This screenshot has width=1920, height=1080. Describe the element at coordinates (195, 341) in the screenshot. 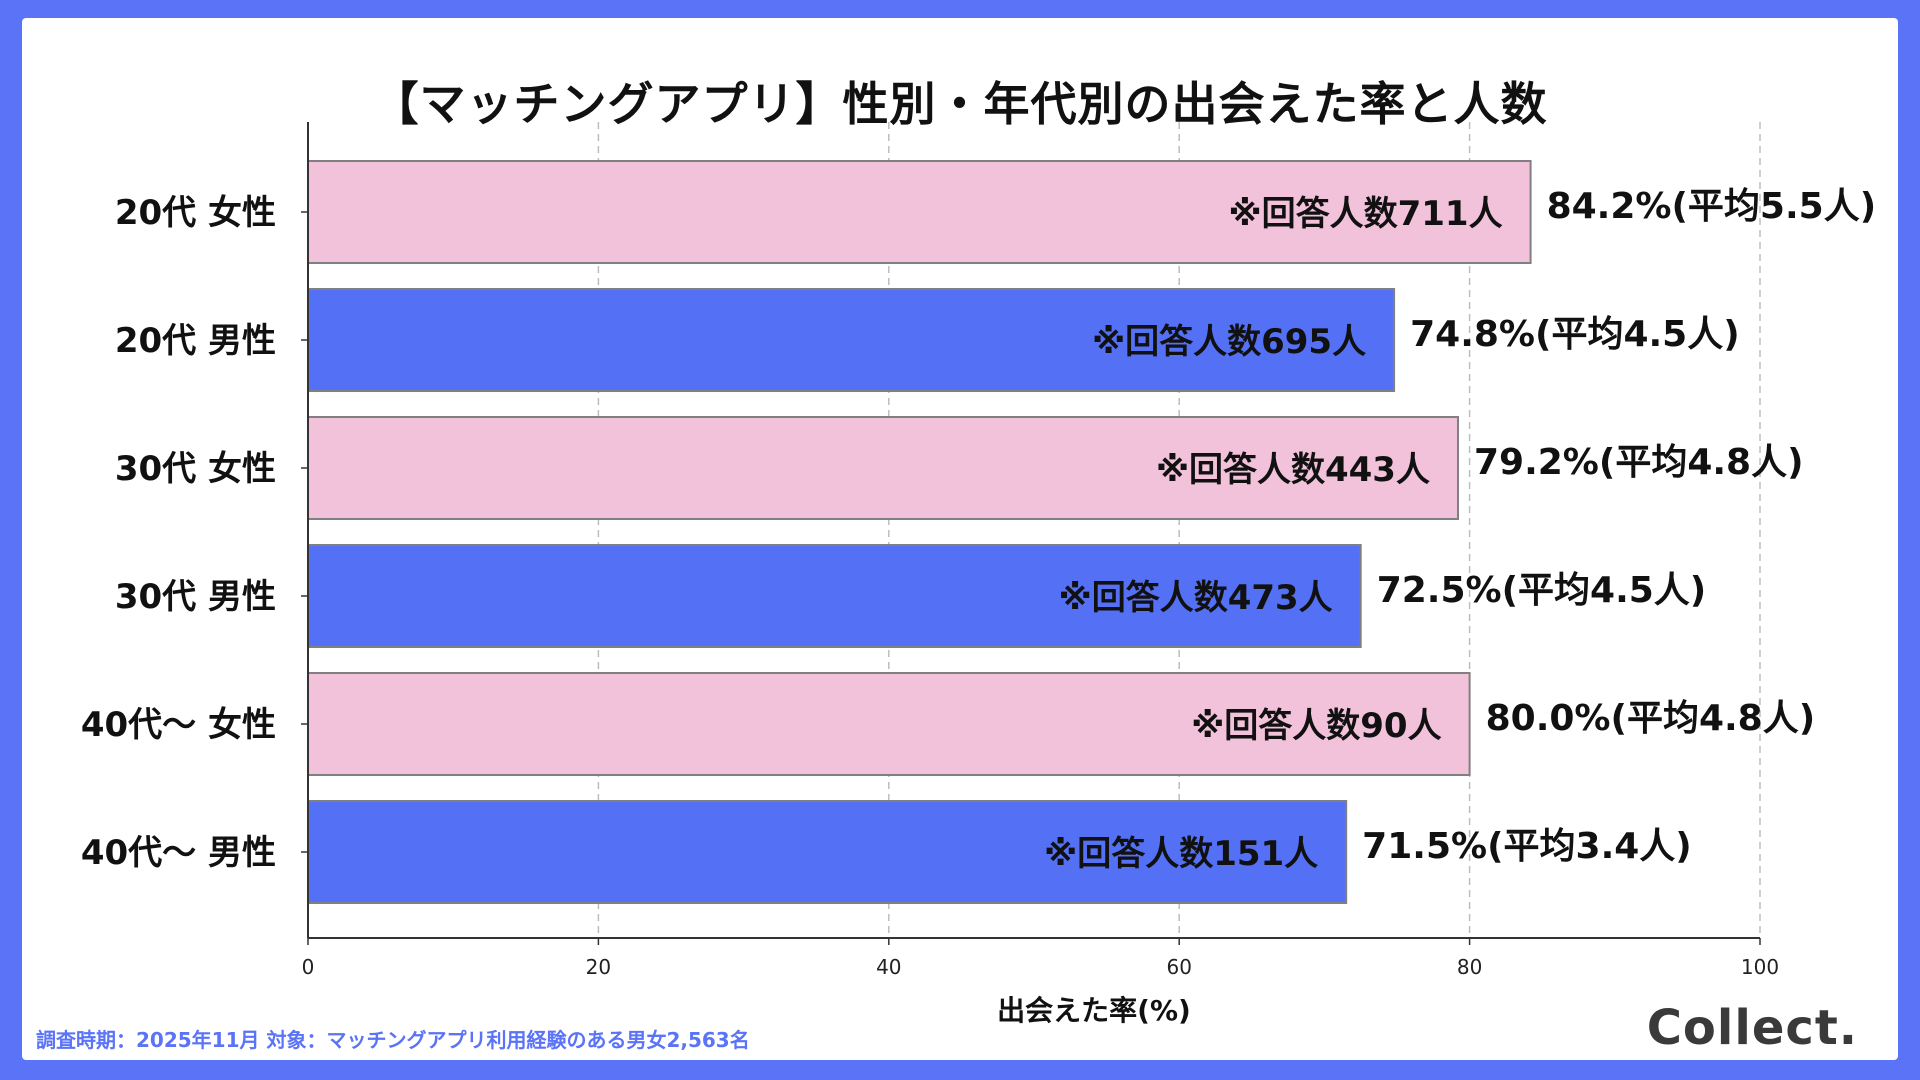

I see `category-label: 20代 男性` at that location.